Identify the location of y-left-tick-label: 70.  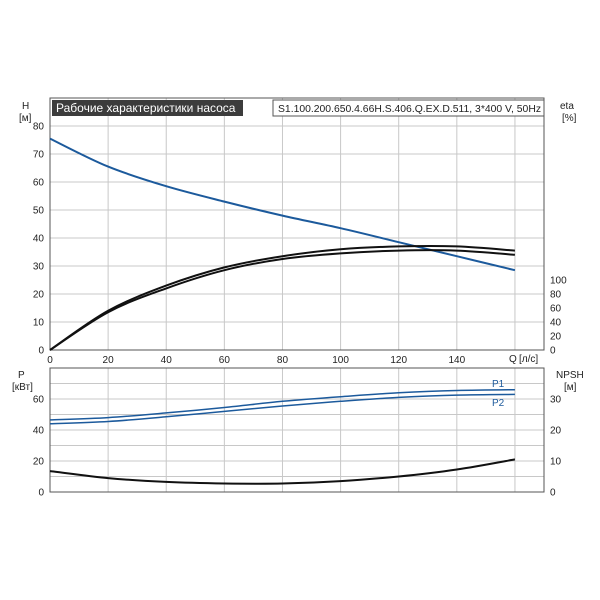
(39, 155).